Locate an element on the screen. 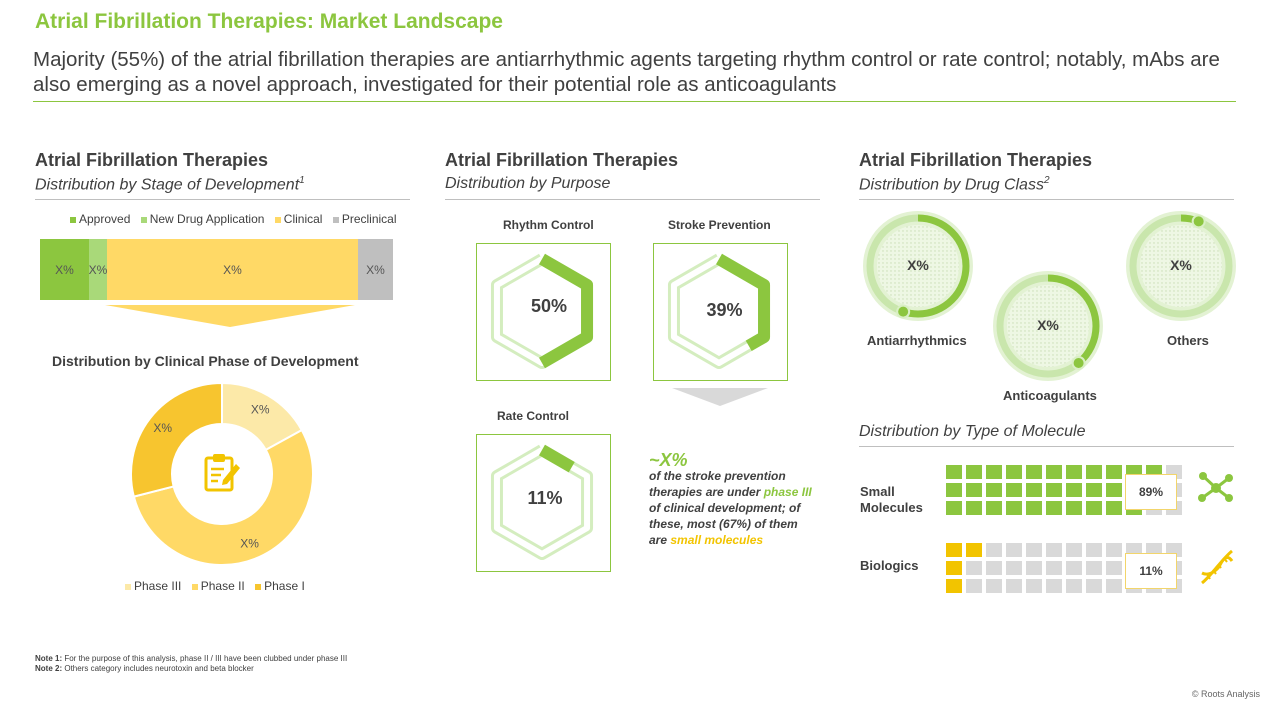  funnel-arrow is located at coordinates (230, 316).